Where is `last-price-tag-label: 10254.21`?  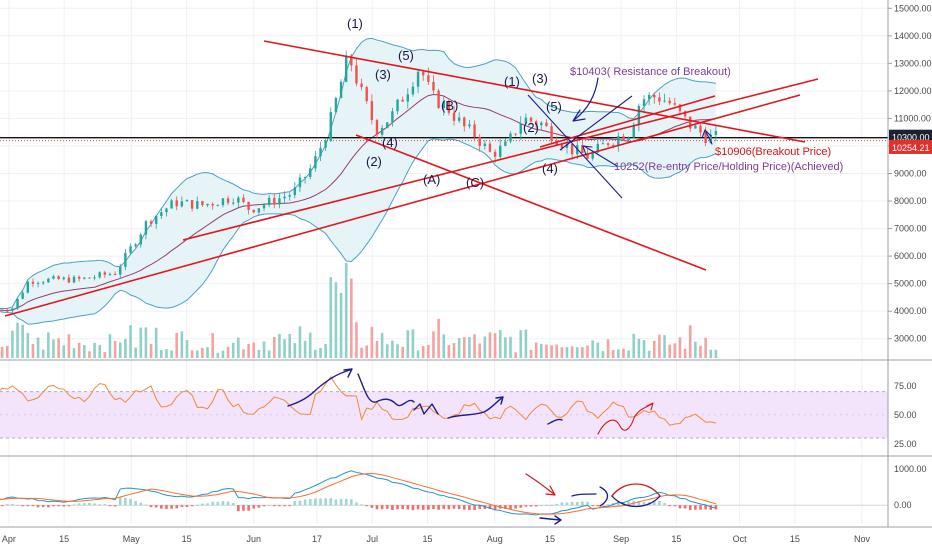 last-price-tag-label: 10254.21 is located at coordinates (911, 148).